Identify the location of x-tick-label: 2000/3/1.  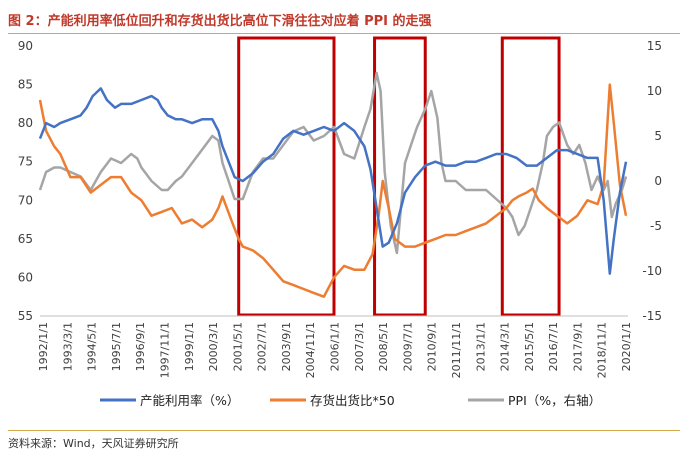
(213, 346).